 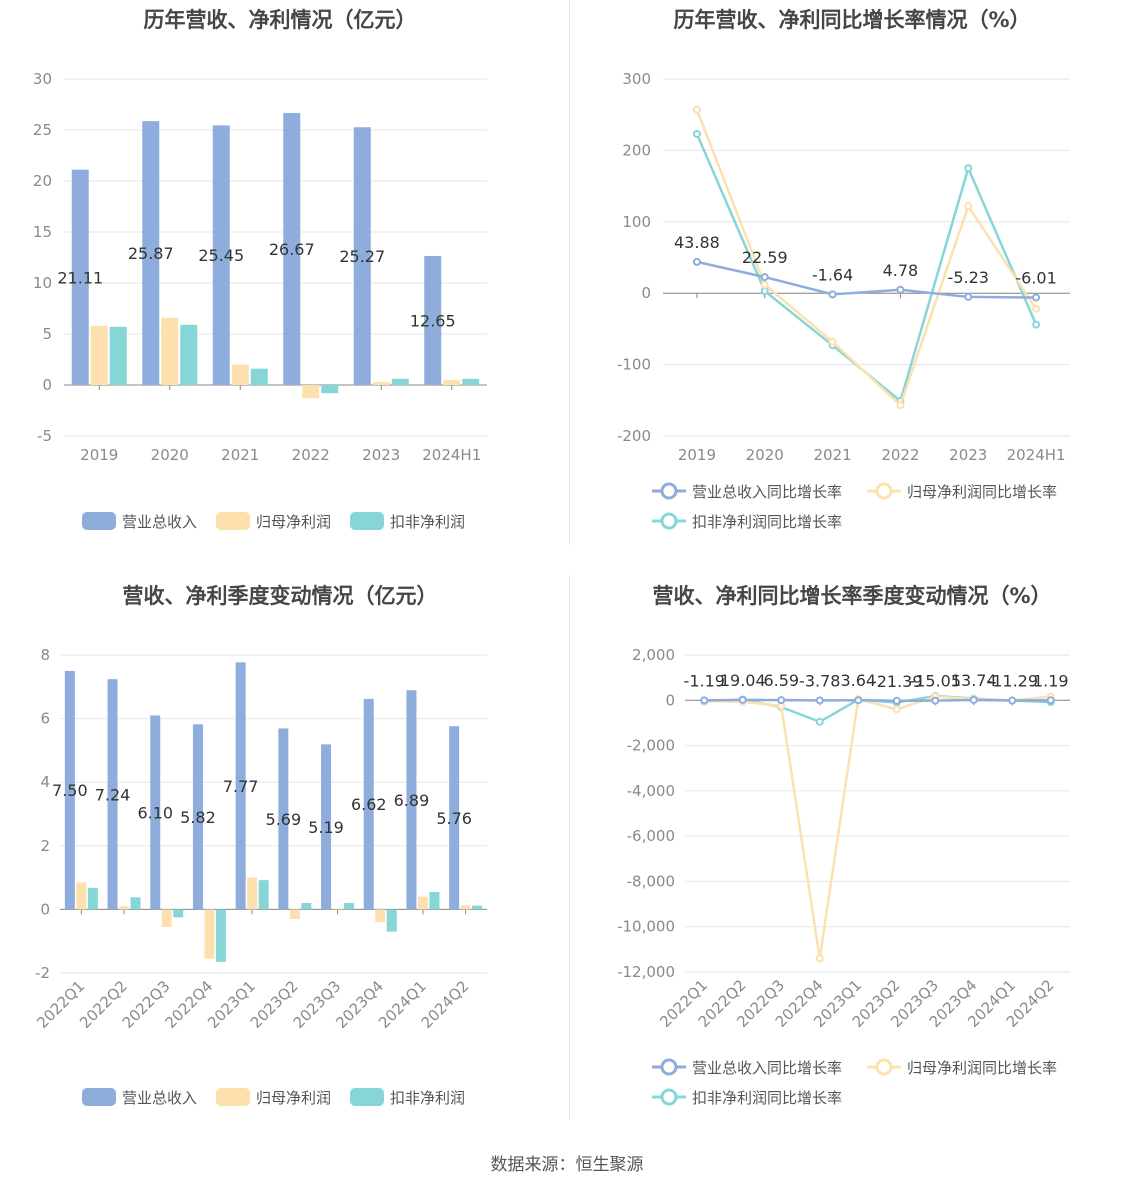 What do you see at coordinates (884, 491) in the screenshot?
I see `legend-marker-dot` at bounding box center [884, 491].